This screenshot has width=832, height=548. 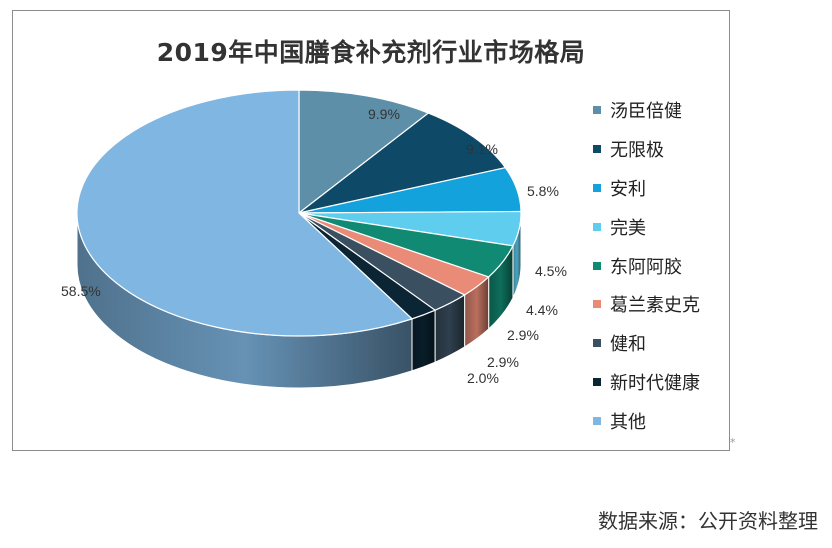 I want to click on legend-label: 汤臣倍健, so click(x=646, y=112).